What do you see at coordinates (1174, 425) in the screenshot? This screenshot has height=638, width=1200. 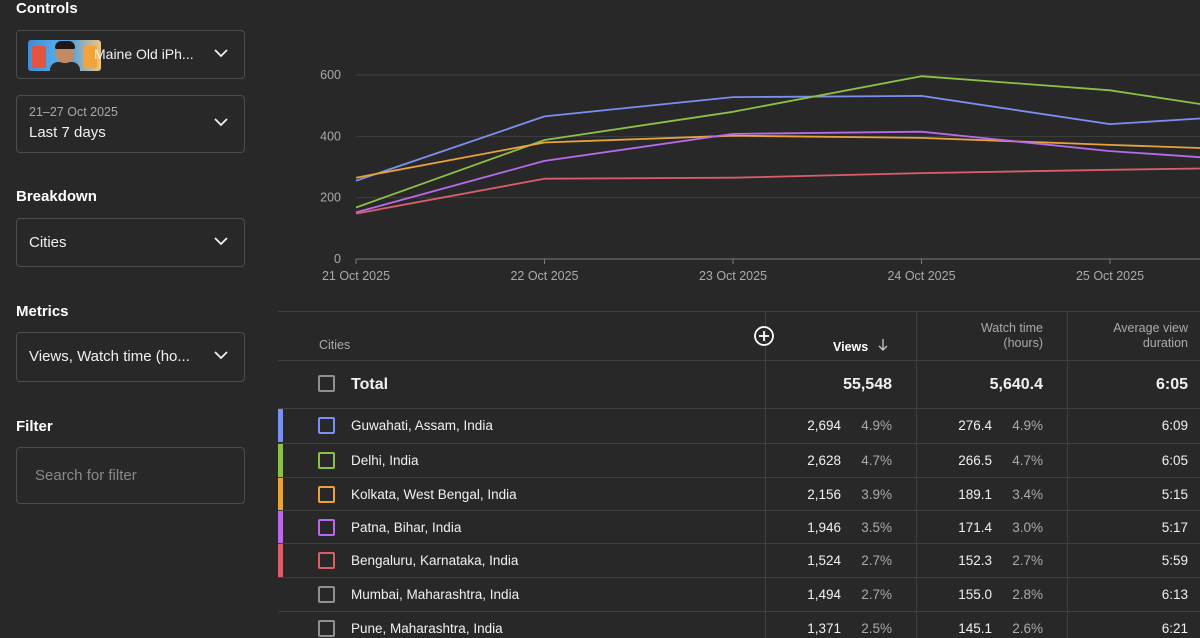 I see `avg-duration-value: 6:09` at bounding box center [1174, 425].